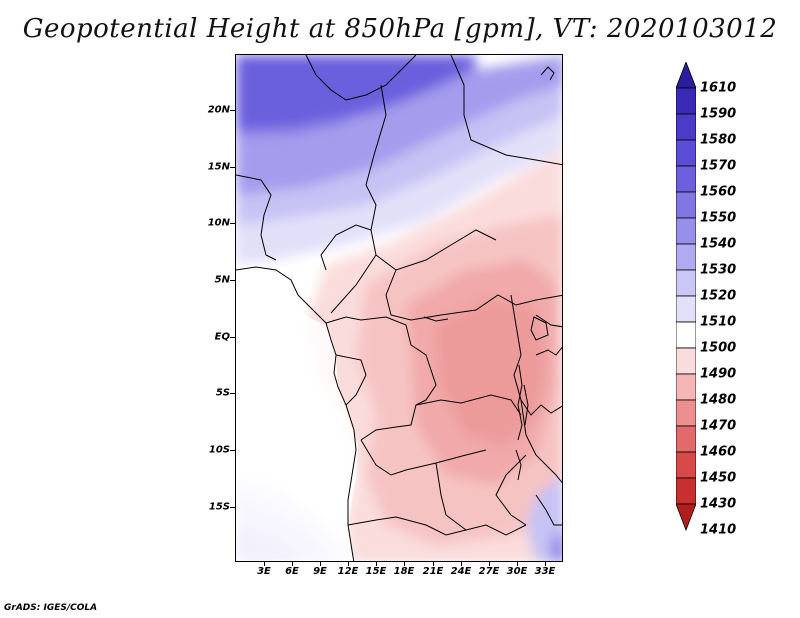 The image size is (800, 618). I want to click on lat-label-20n: 20N, so click(218, 110).